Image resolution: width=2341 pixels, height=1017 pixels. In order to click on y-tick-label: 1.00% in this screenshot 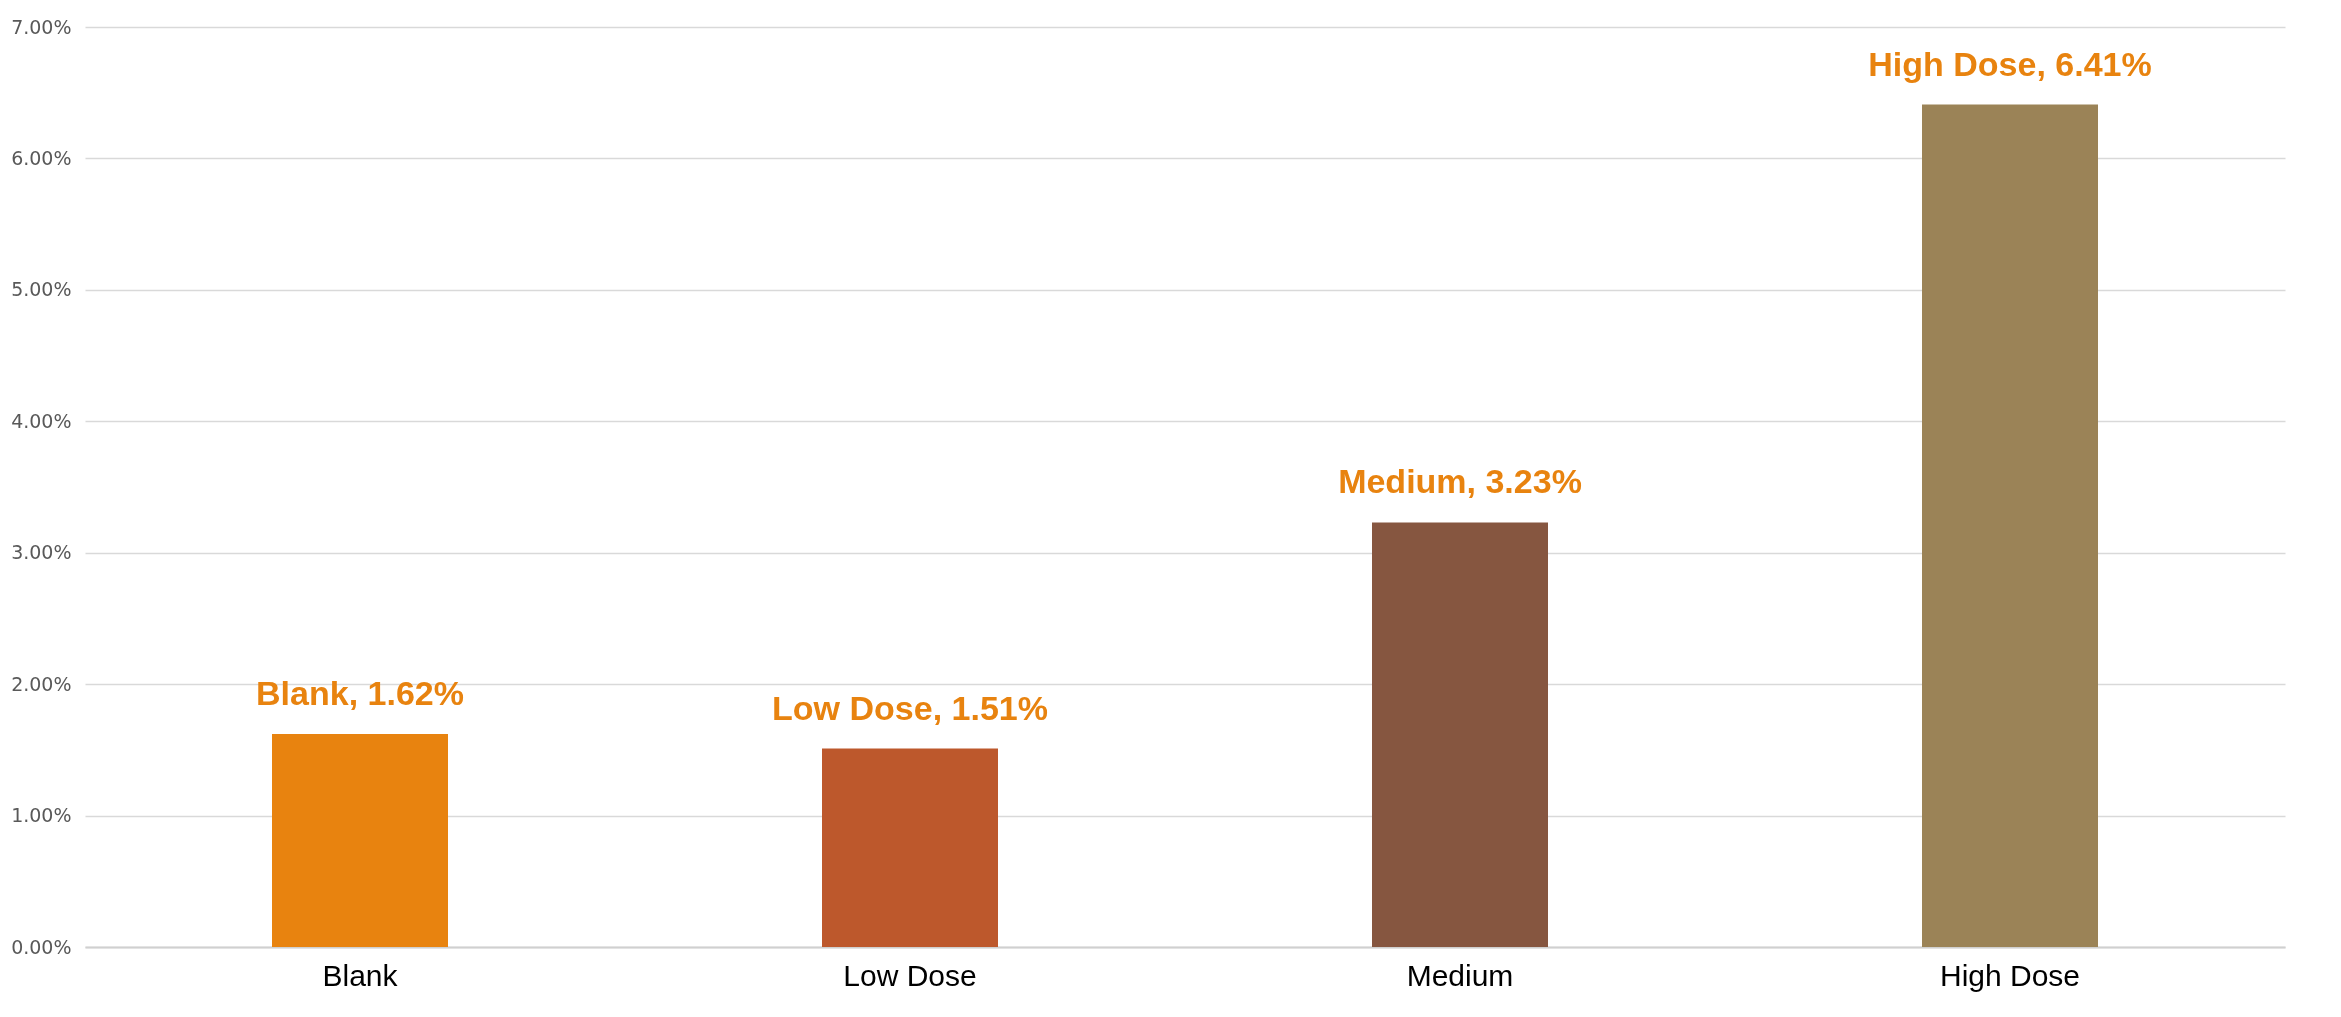, I will do `click(41, 815)`.